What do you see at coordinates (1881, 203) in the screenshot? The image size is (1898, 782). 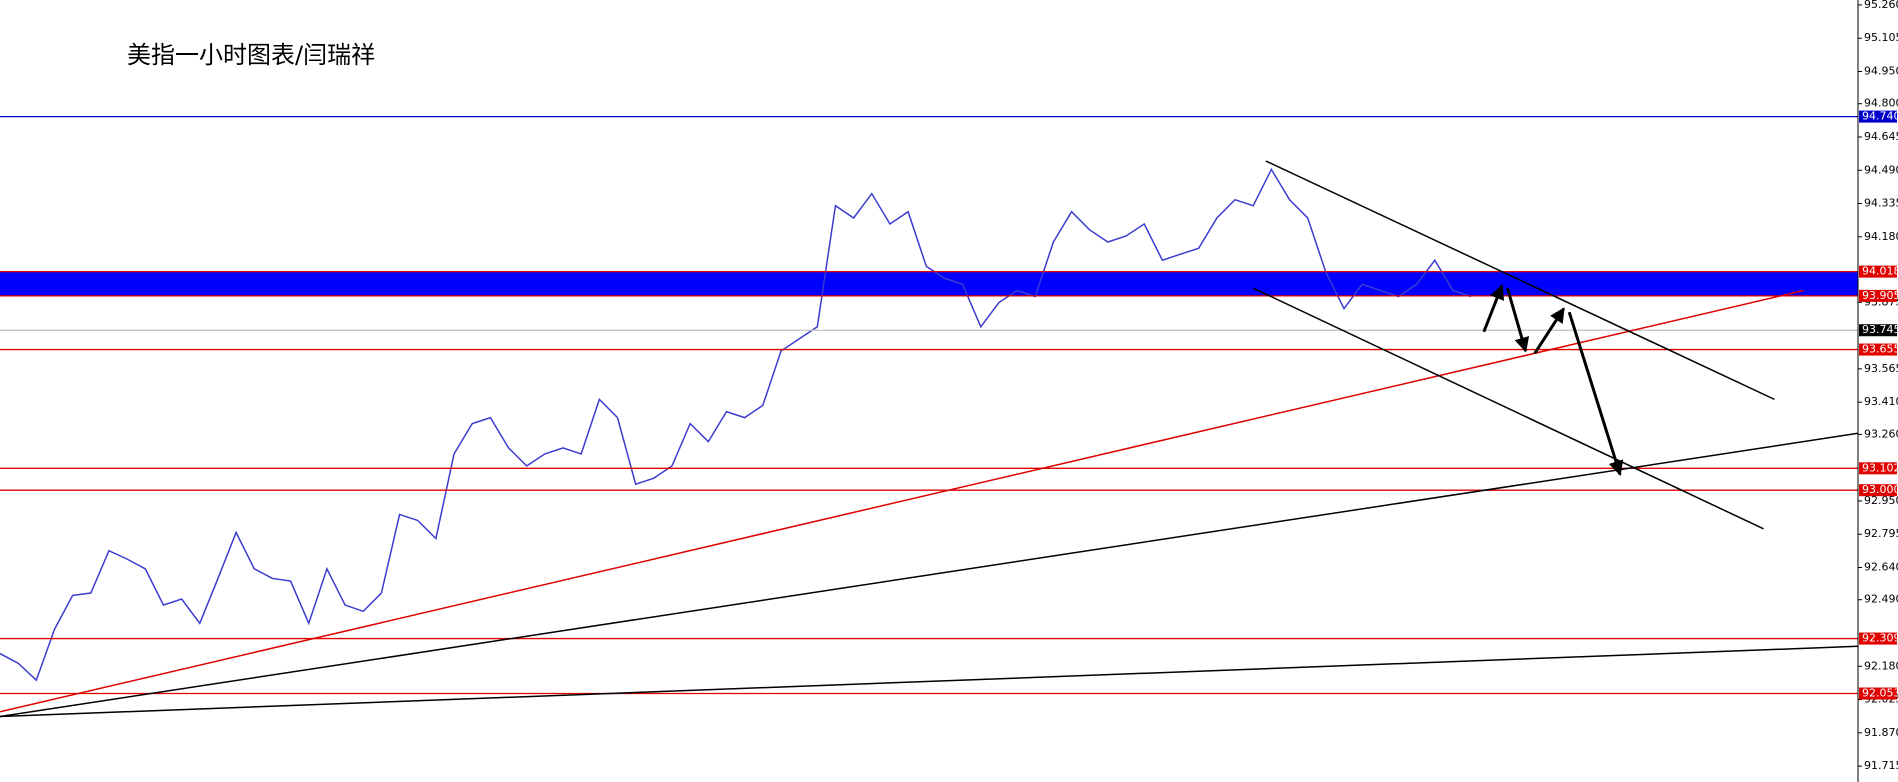 I see `y-tick-label: 94.335` at bounding box center [1881, 203].